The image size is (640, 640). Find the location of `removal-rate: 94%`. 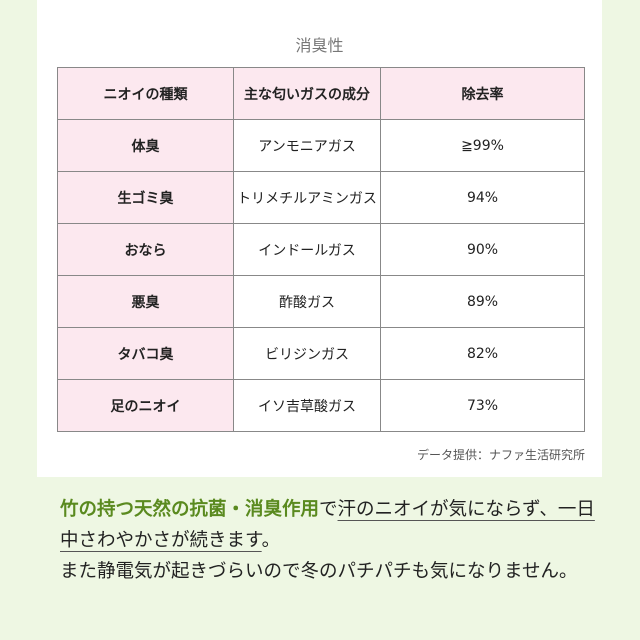

removal-rate: 94% is located at coordinates (482, 197).